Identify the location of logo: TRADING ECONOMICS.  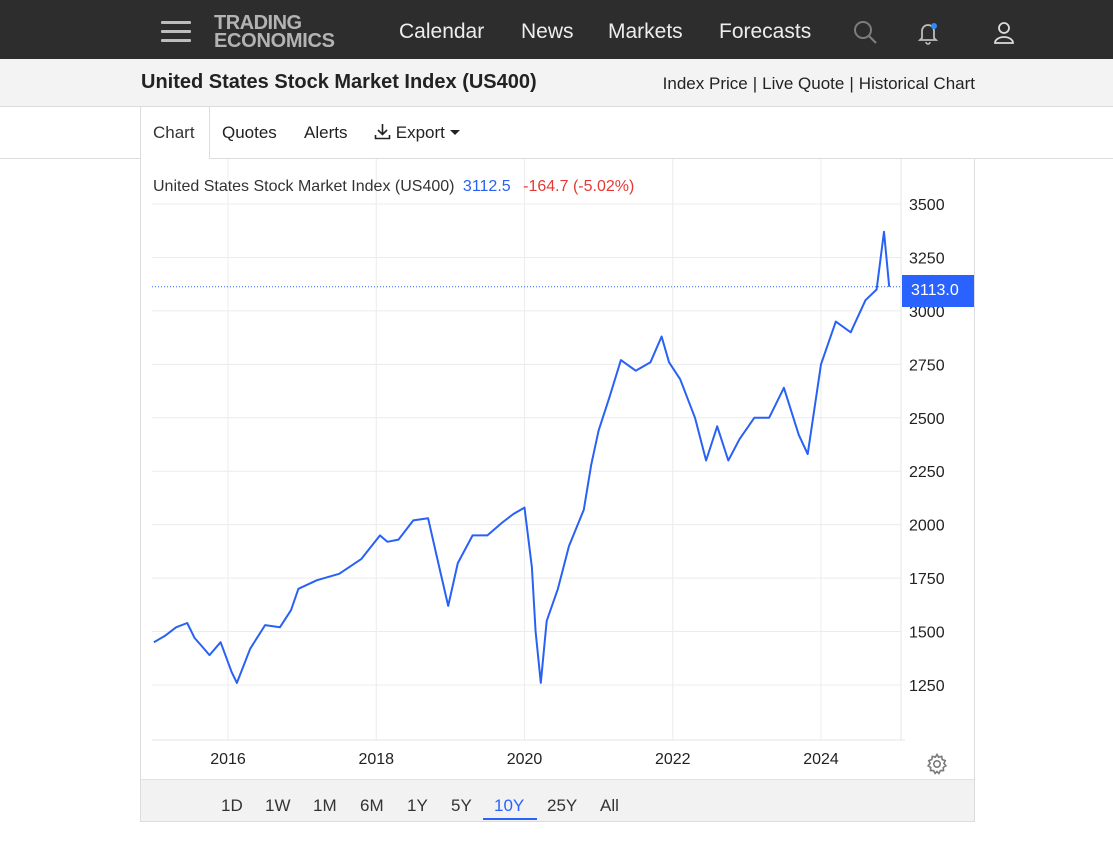
(286, 32).